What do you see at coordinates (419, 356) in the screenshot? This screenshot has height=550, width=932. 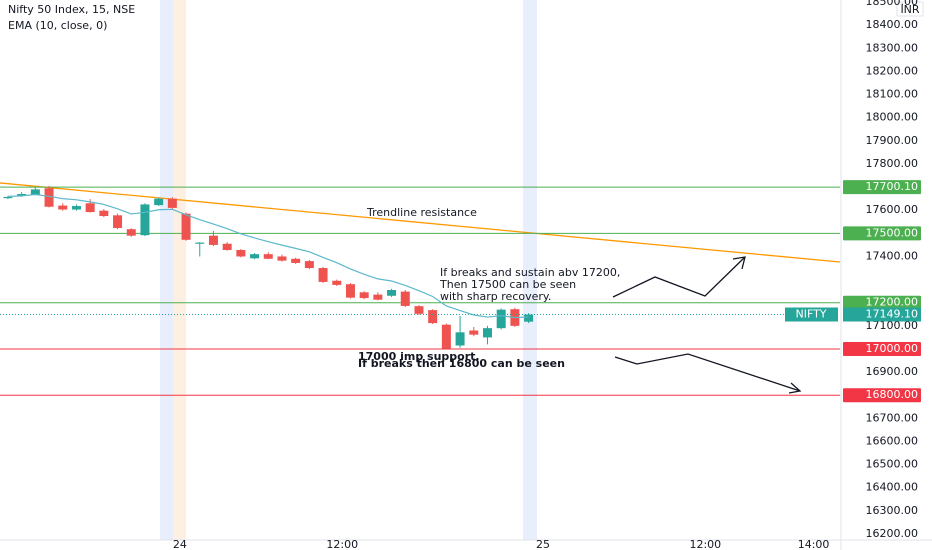 I see `annotation: 17000 imp support.` at bounding box center [419, 356].